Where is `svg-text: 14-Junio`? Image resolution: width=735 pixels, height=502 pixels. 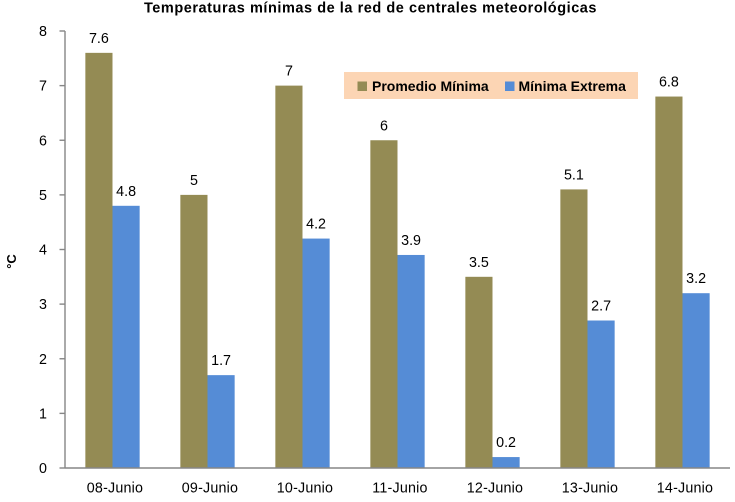 svg-text: 14-Junio is located at coordinates (685, 489).